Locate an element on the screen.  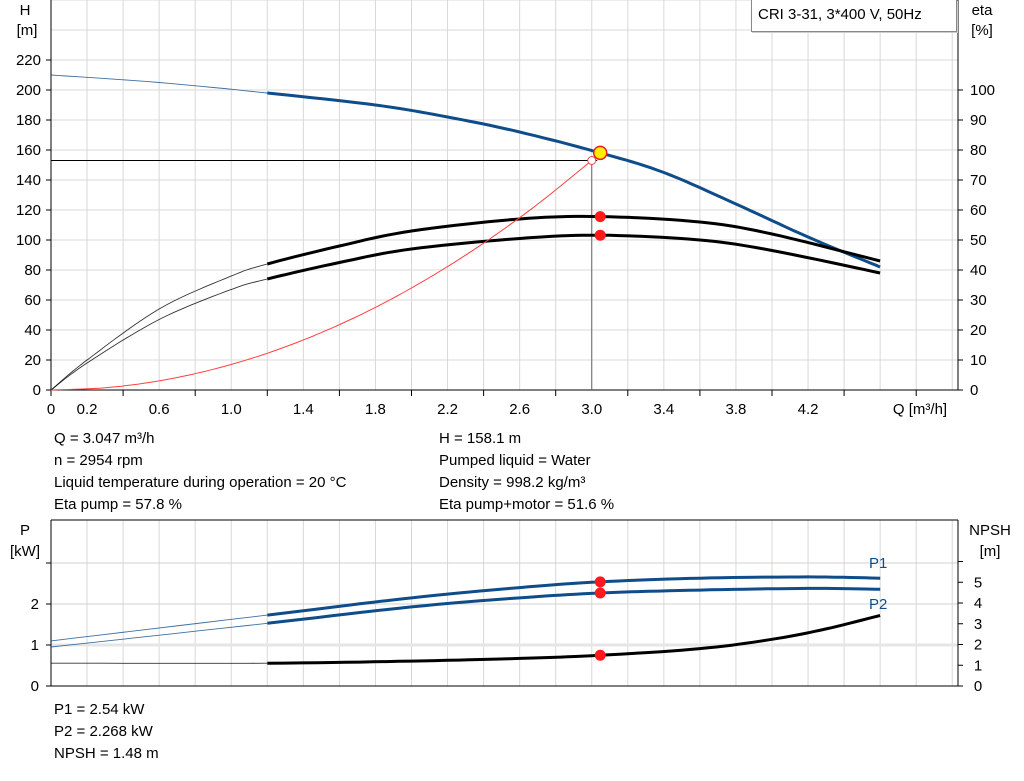
y-axis-label-left: H is located at coordinates (25, 10).